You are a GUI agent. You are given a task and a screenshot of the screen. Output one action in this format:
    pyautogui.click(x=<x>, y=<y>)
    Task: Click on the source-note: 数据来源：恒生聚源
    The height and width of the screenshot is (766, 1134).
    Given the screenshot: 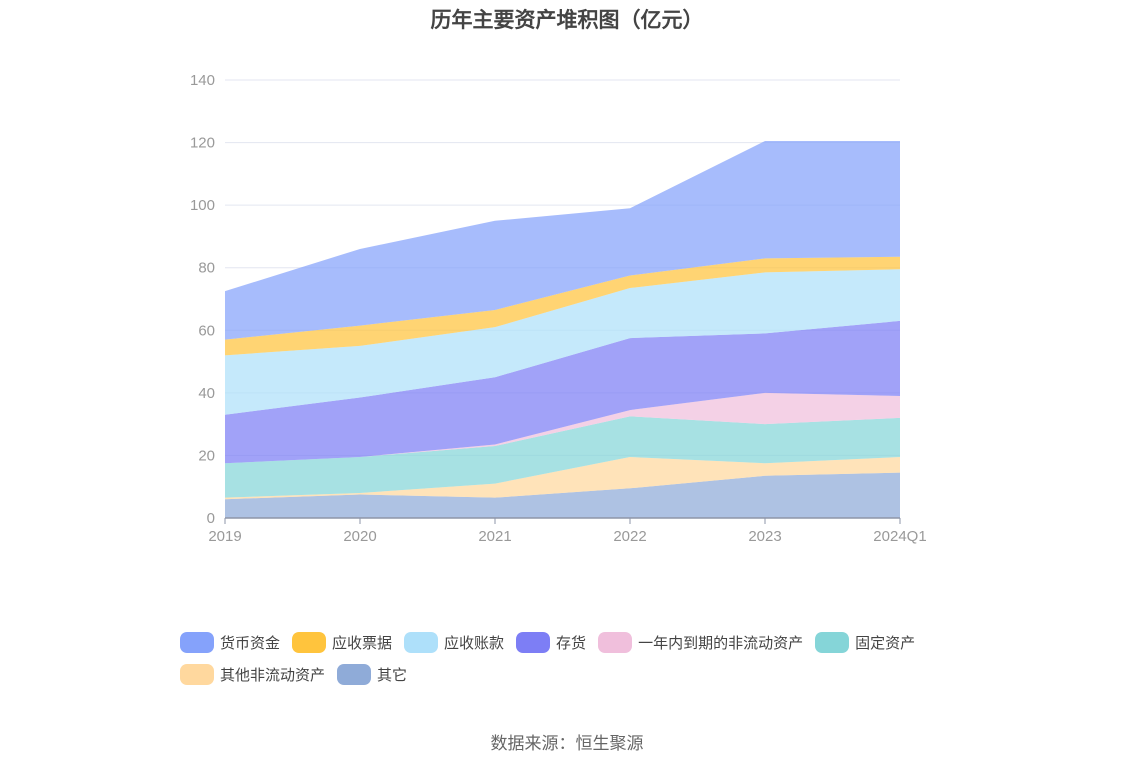 What is the action you would take?
    pyautogui.click(x=567, y=743)
    